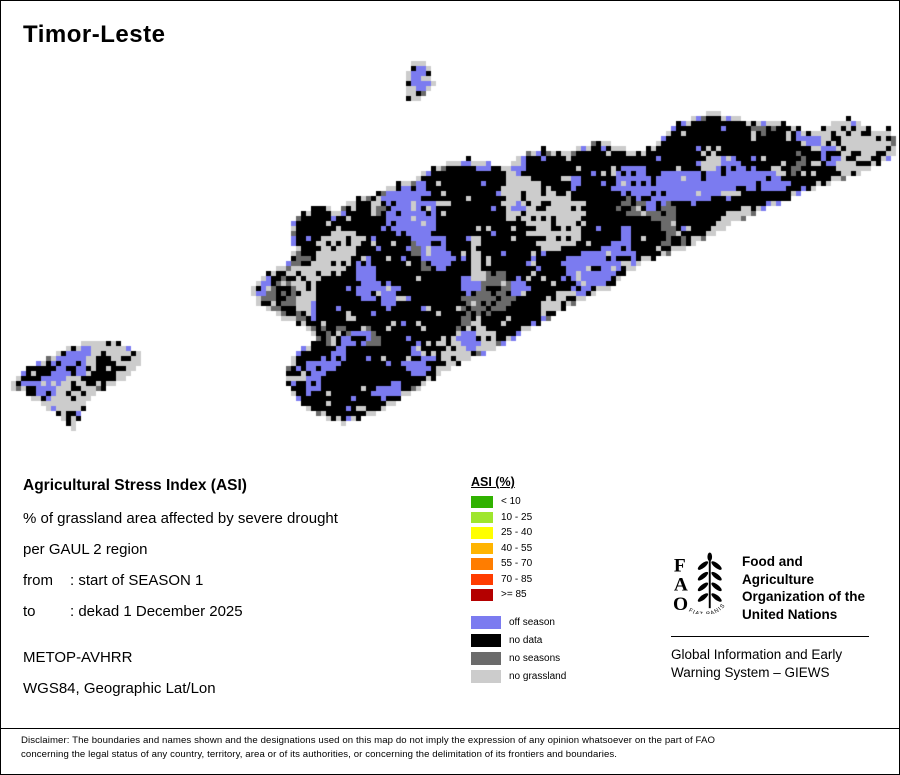  Describe the element at coordinates (778, 570) in the screenshot. I see `fao-org-line1: Food and Agriculture` at that location.